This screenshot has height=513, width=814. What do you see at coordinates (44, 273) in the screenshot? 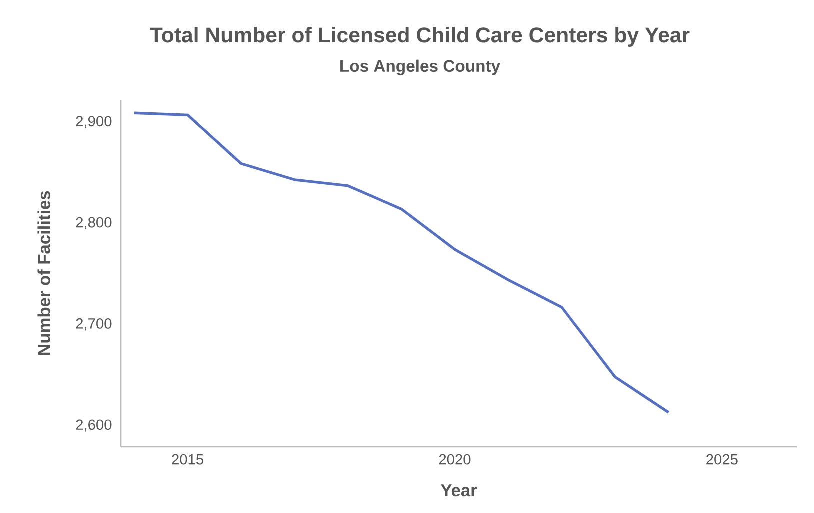
I see `y-axis-title: Number of Facilities` at bounding box center [44, 273].